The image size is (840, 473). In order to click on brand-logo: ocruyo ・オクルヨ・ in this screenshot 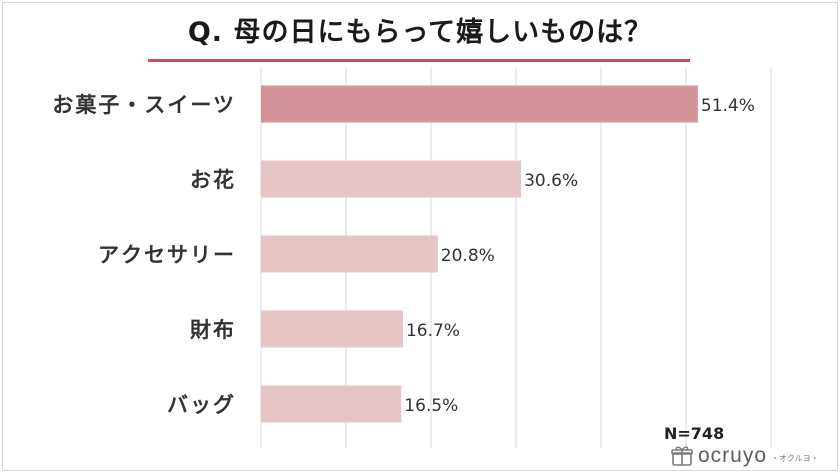, I will do `click(744, 456)`.